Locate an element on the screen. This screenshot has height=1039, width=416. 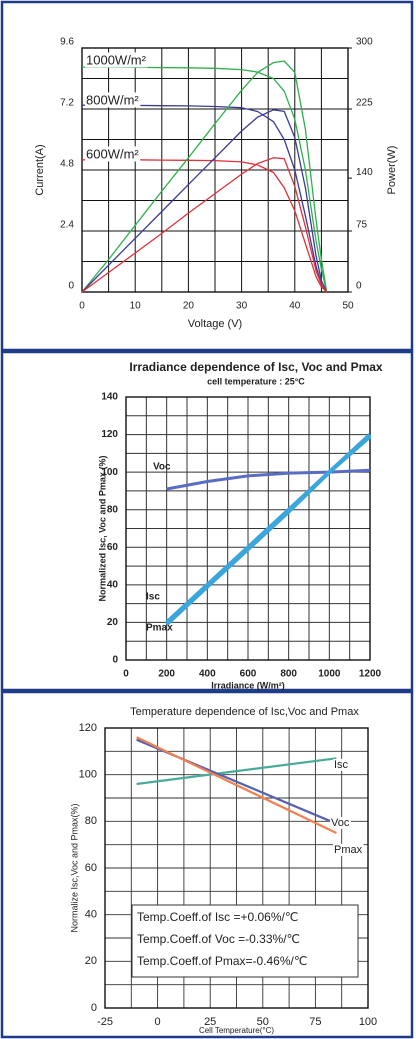
series-label: 800W/m² is located at coordinates (112, 99).